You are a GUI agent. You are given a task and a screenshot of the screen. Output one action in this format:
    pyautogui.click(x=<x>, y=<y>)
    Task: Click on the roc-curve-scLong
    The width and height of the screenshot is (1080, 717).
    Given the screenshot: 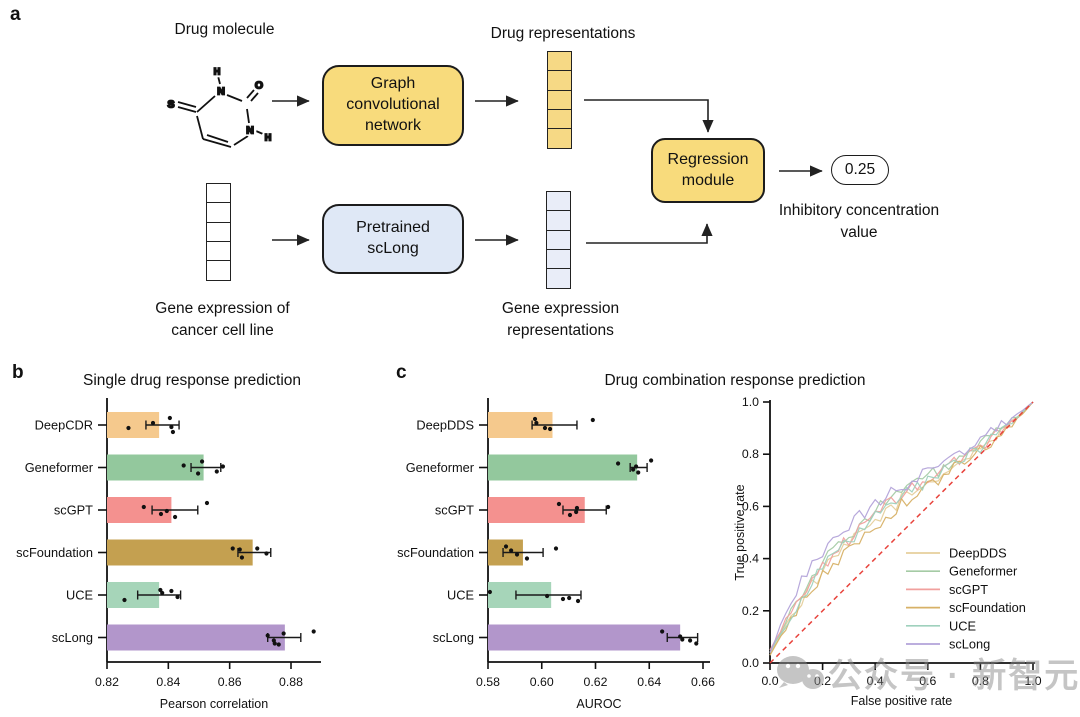 What is the action you would take?
    pyautogui.click(x=901, y=527)
    